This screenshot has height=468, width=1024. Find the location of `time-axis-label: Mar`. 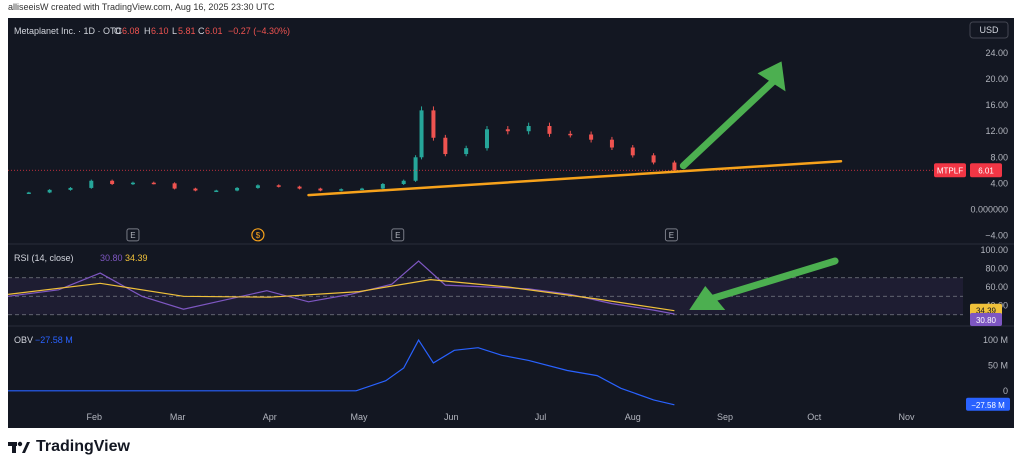

time-axis-label: Mar is located at coordinates (178, 417).